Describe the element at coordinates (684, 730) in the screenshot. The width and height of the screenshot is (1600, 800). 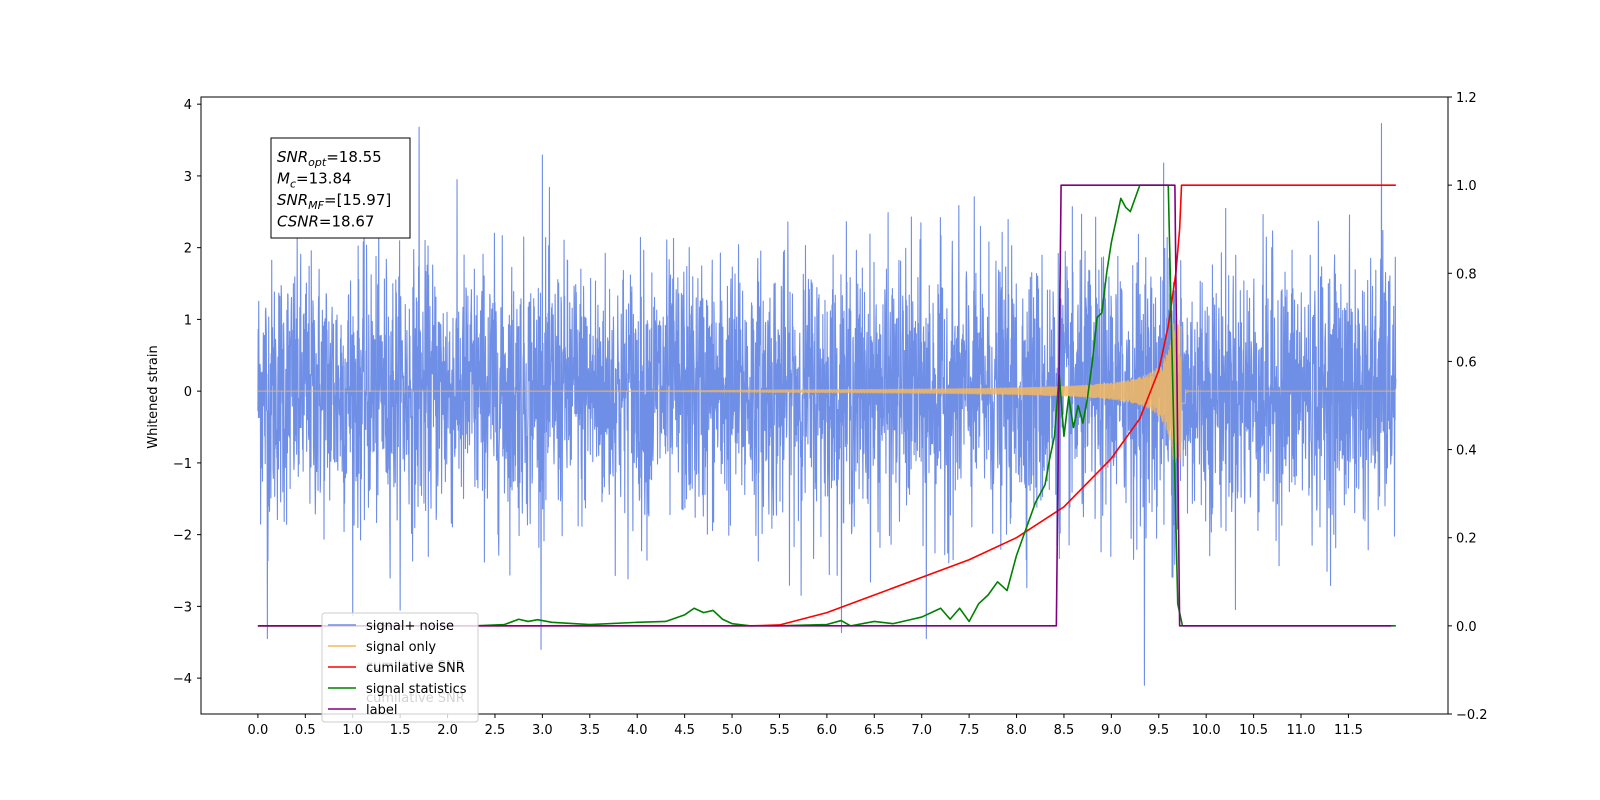
I see `x-tick-label: 4.5` at that location.